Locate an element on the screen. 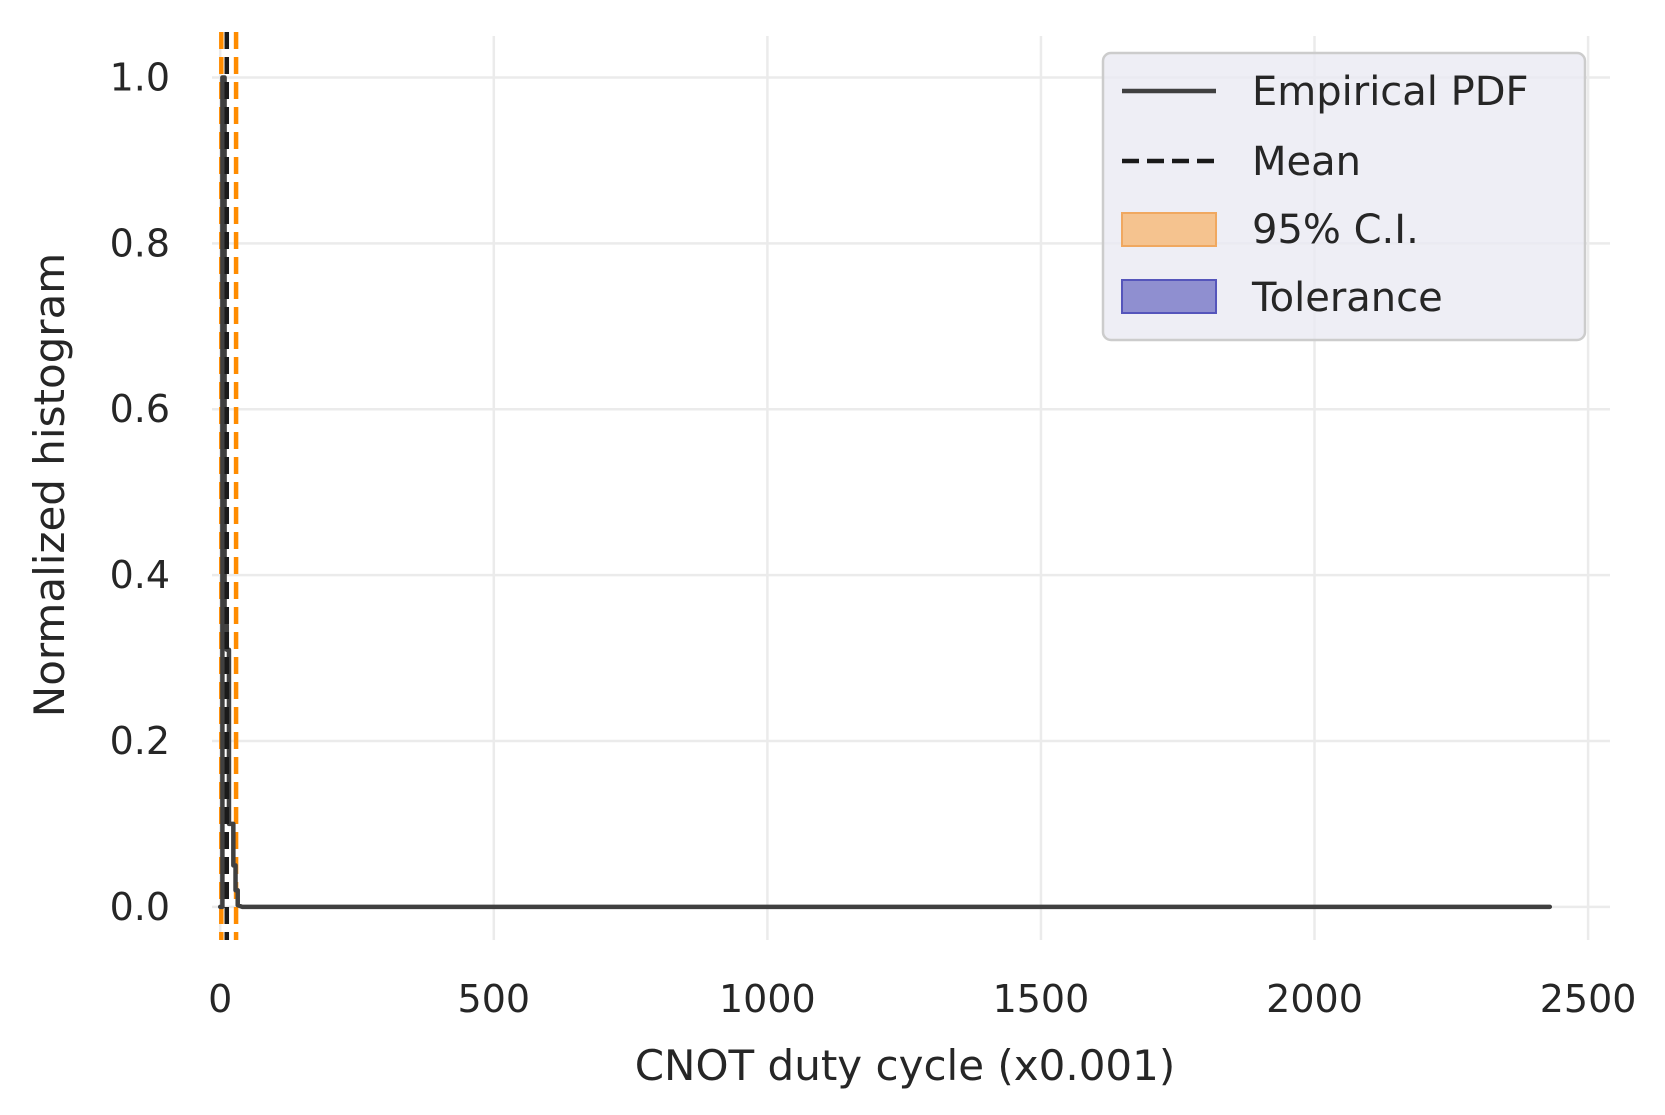 This screenshot has height=1115, width=1665. y-tick-label: 0.2 is located at coordinates (140, 741).